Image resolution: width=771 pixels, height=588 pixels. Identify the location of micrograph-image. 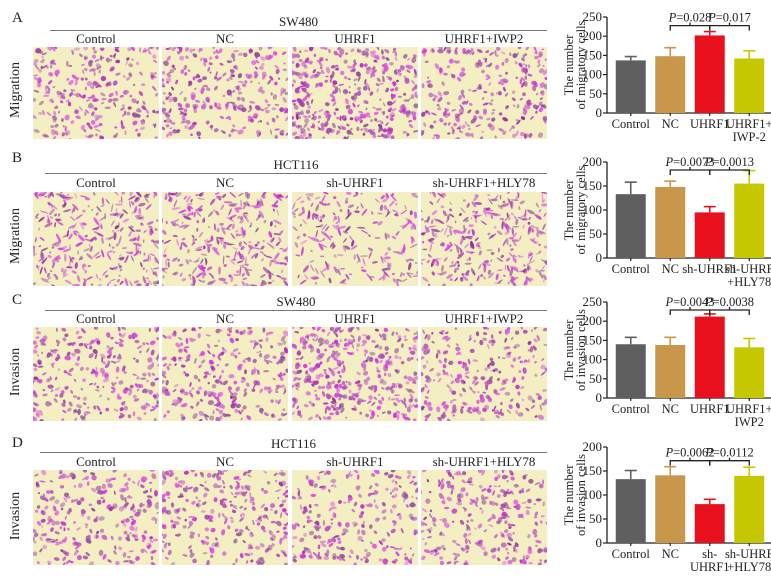
(225, 374).